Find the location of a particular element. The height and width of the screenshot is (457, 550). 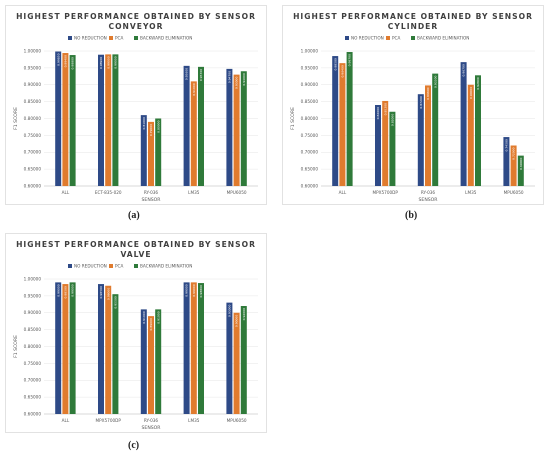

chart-subtitle: CONVEYOR is located at coordinates (136, 26).